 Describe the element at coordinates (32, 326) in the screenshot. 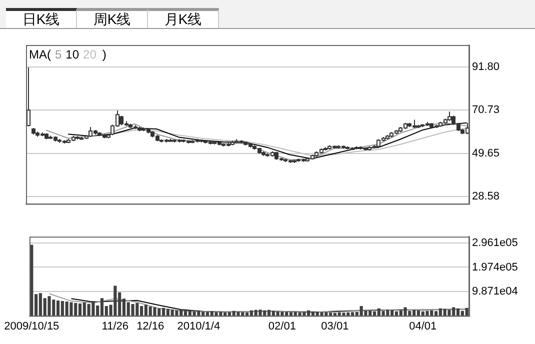

I see `x-tick-label: 2009/10/15` at that location.